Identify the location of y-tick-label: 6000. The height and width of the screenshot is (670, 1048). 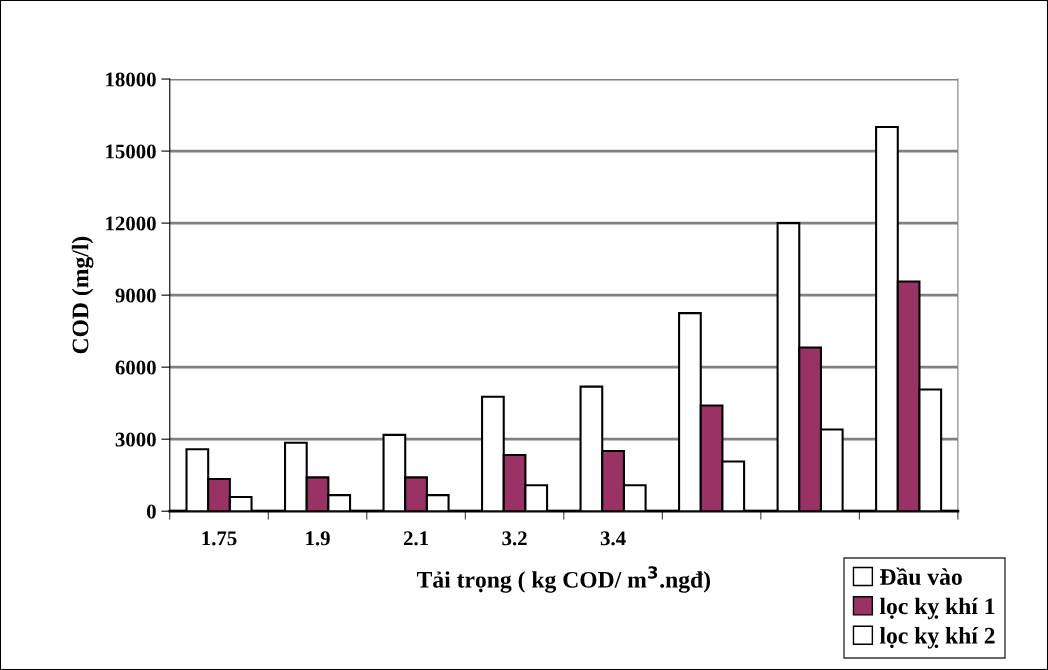
(135, 367).